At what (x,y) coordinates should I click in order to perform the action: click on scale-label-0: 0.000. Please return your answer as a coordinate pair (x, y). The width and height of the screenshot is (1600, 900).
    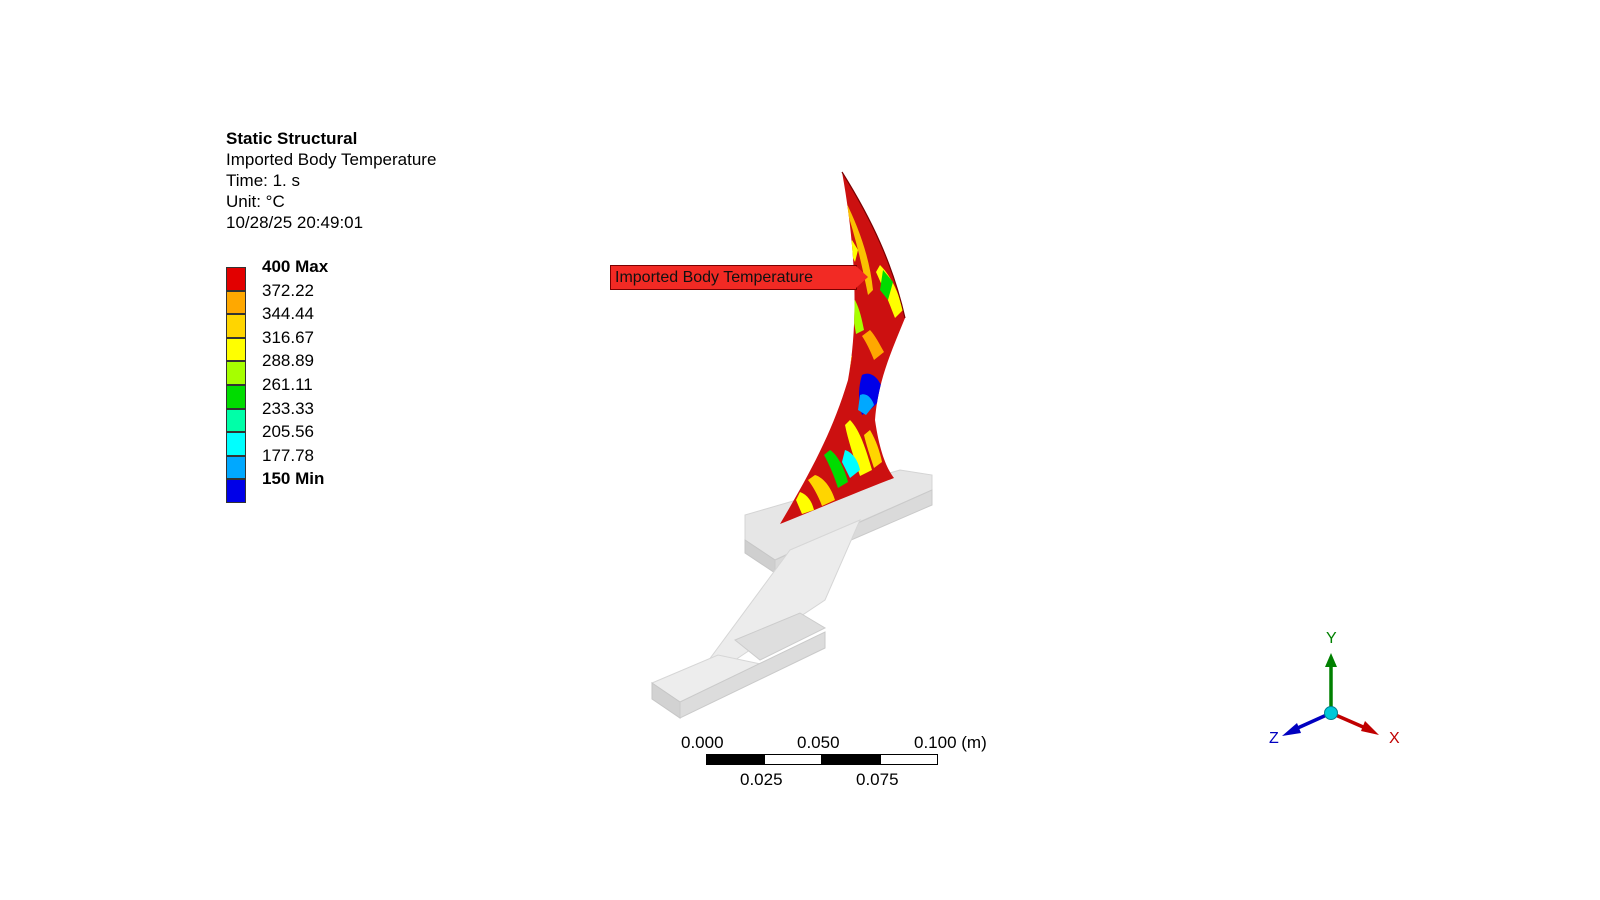
    Looking at the image, I should click on (702, 742).